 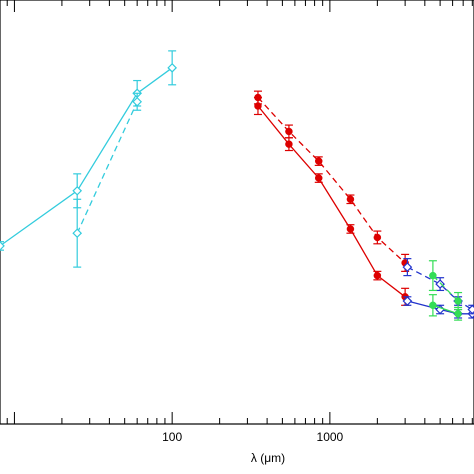 I want to click on x-tick-label: 1000, so click(x=330, y=437).